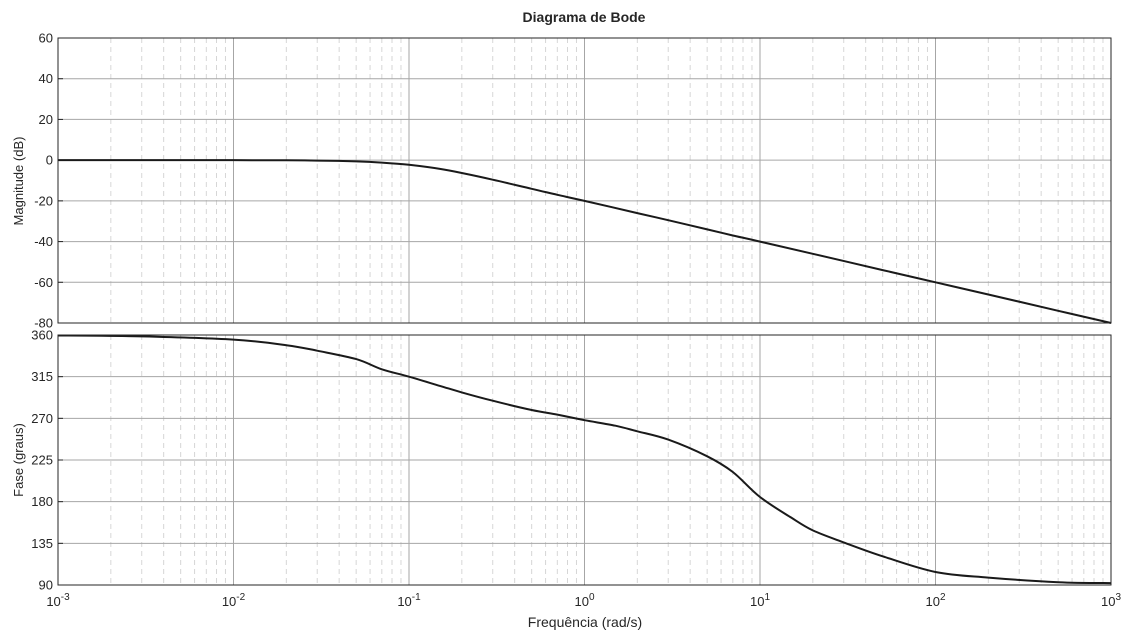 Image resolution: width=1126 pixels, height=633 pixels. What do you see at coordinates (935, 600) in the screenshot?
I see `x-tick-label: 10²` at bounding box center [935, 600].